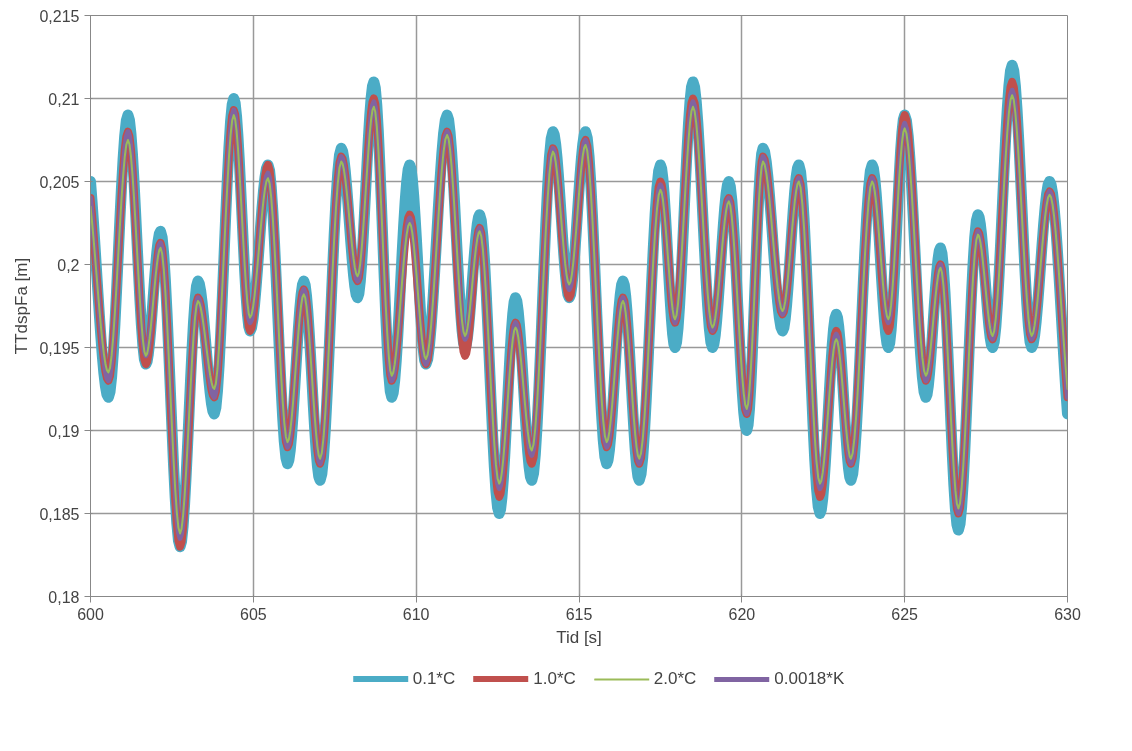  I want to click on y-tick-label: 0,185, so click(59, 514).